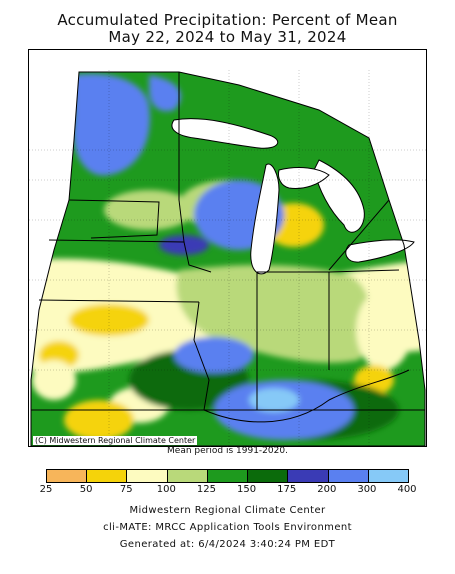 This screenshot has height=574, width=455. Describe the element at coordinates (184, 245) in the screenshot. I see `wet-iowa-wisconsin` at that location.